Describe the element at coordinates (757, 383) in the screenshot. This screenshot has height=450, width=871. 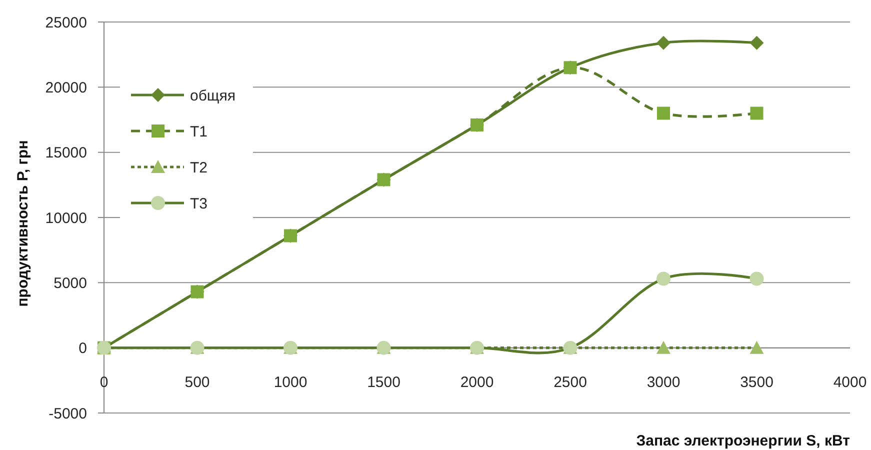
I see `x-tick-label: 3500` at that location.